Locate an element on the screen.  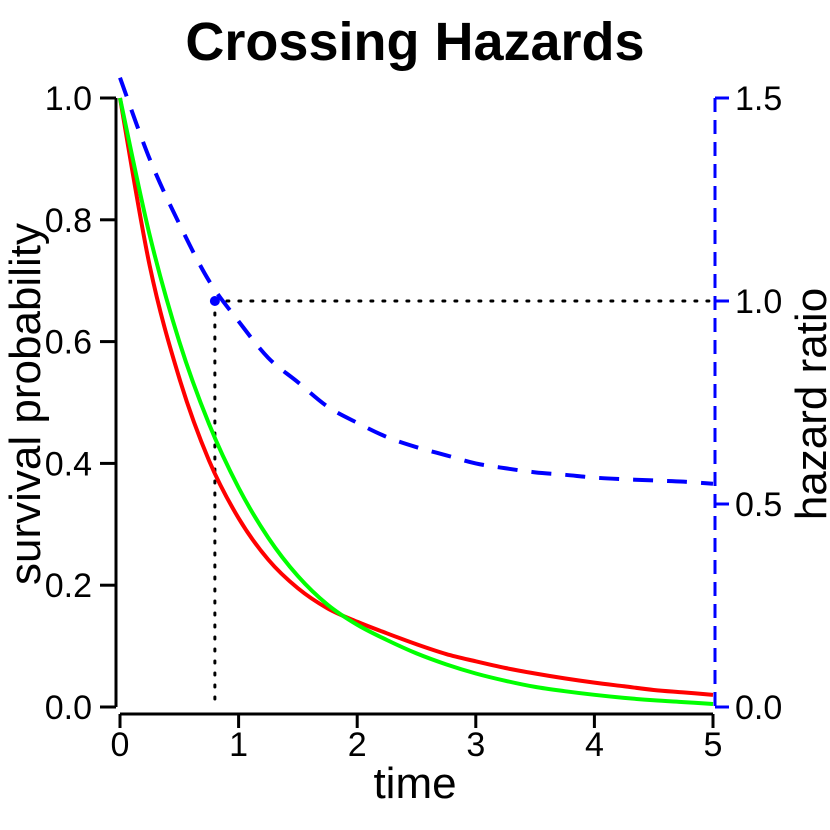
x-tick-label-5: 5 is located at coordinates (713, 745).